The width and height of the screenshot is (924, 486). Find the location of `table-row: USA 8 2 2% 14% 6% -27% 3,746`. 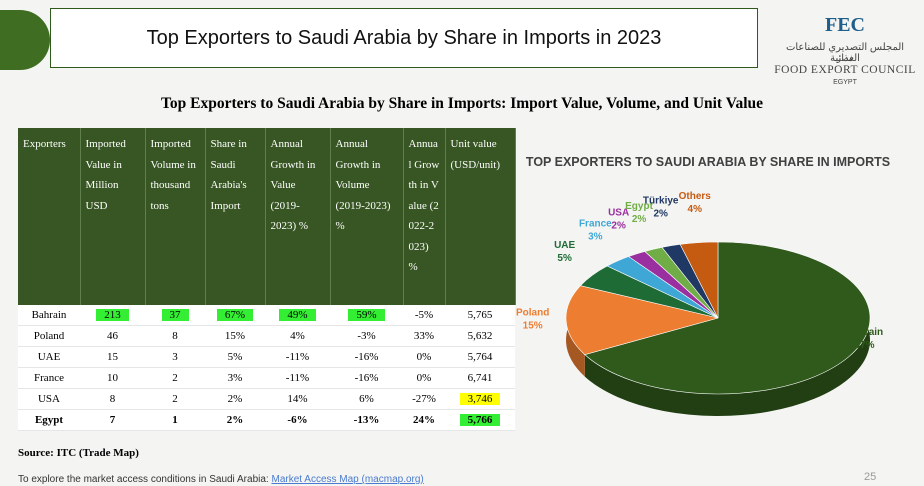

table-row: USA 8 2 2% 14% 6% -27% 3,746 is located at coordinates (266, 399).